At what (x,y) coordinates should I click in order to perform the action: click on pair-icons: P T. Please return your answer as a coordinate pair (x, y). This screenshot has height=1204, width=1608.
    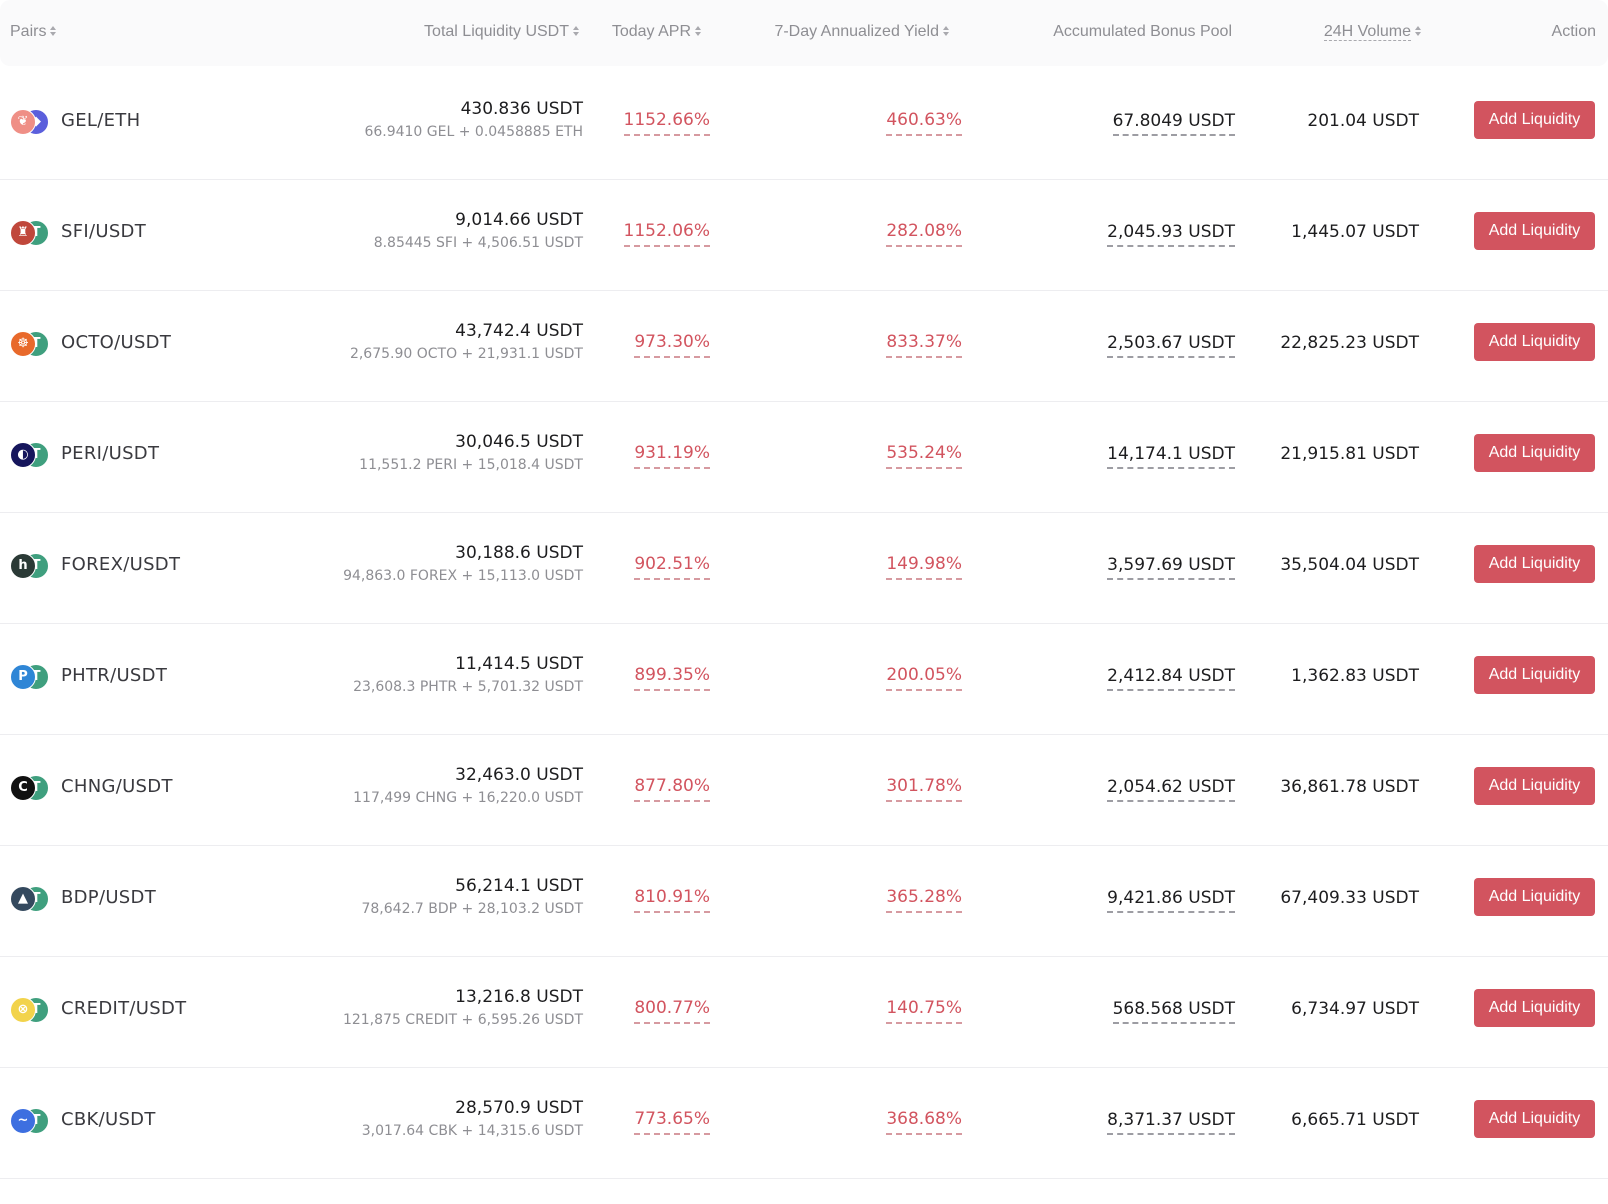
    Looking at the image, I should click on (32, 678).